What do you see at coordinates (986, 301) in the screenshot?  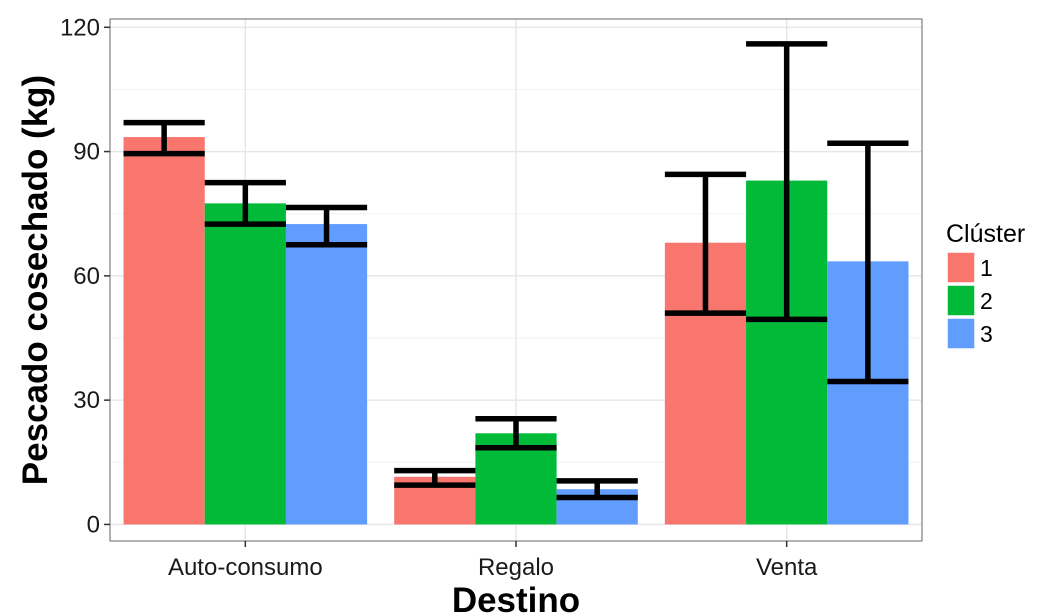 I see `legend-label-cluster-2: 2` at bounding box center [986, 301].